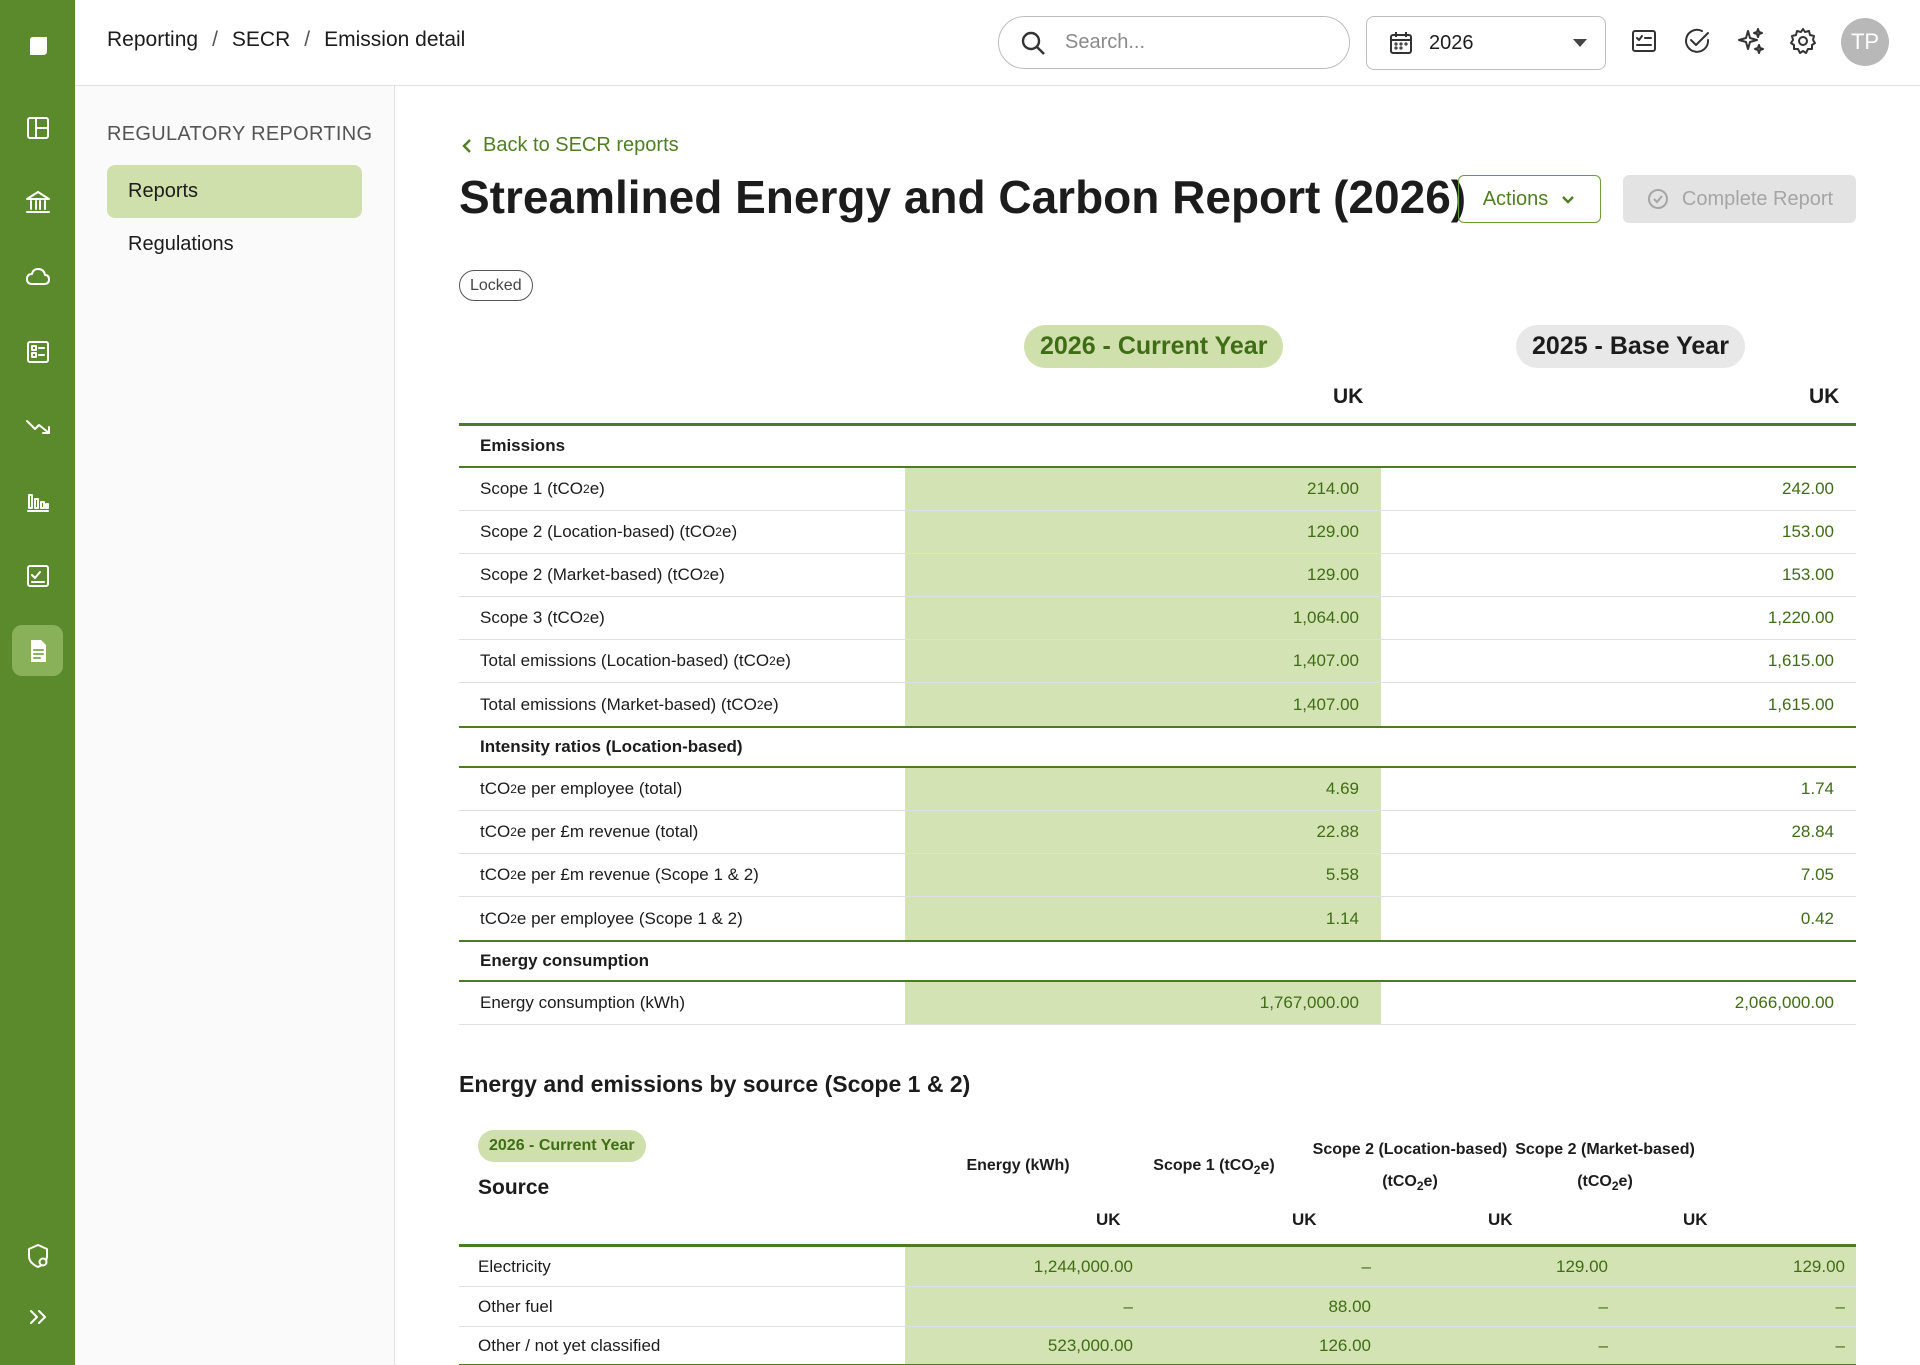 This screenshot has width=1920, height=1365. I want to click on sidebar-item-reports: Reports, so click(234, 191).